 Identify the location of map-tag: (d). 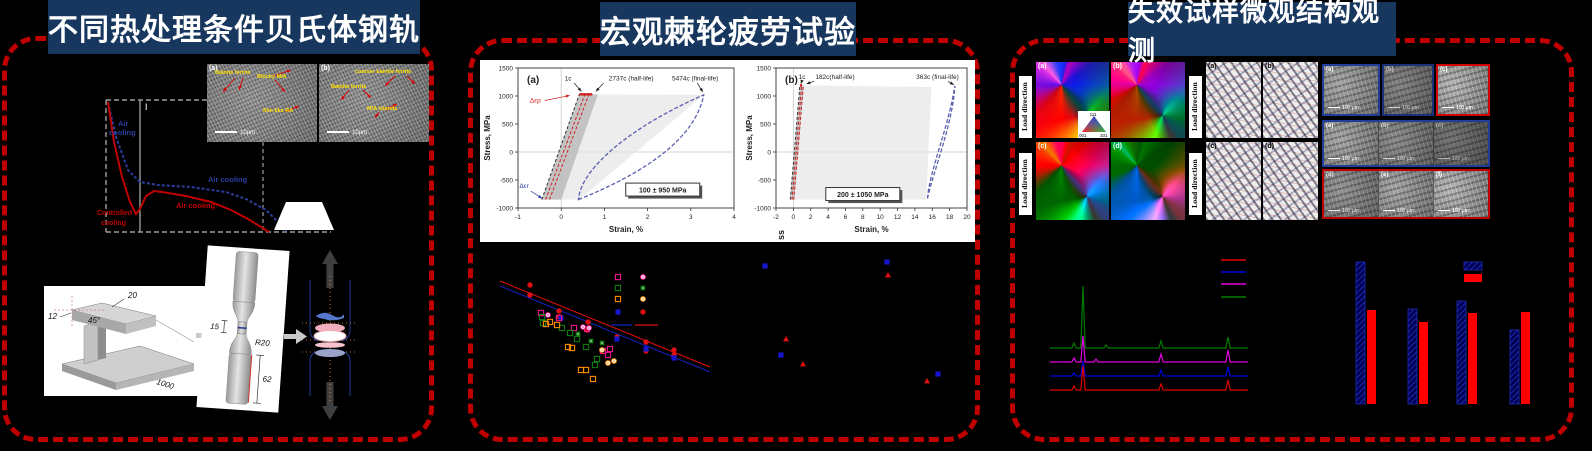
(1269, 146).